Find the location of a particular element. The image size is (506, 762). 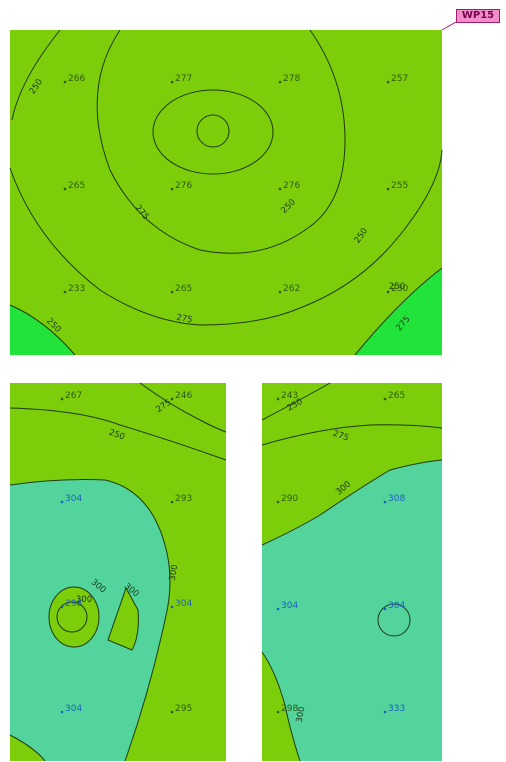

zone-bright-right is located at coordinates (398, 311).